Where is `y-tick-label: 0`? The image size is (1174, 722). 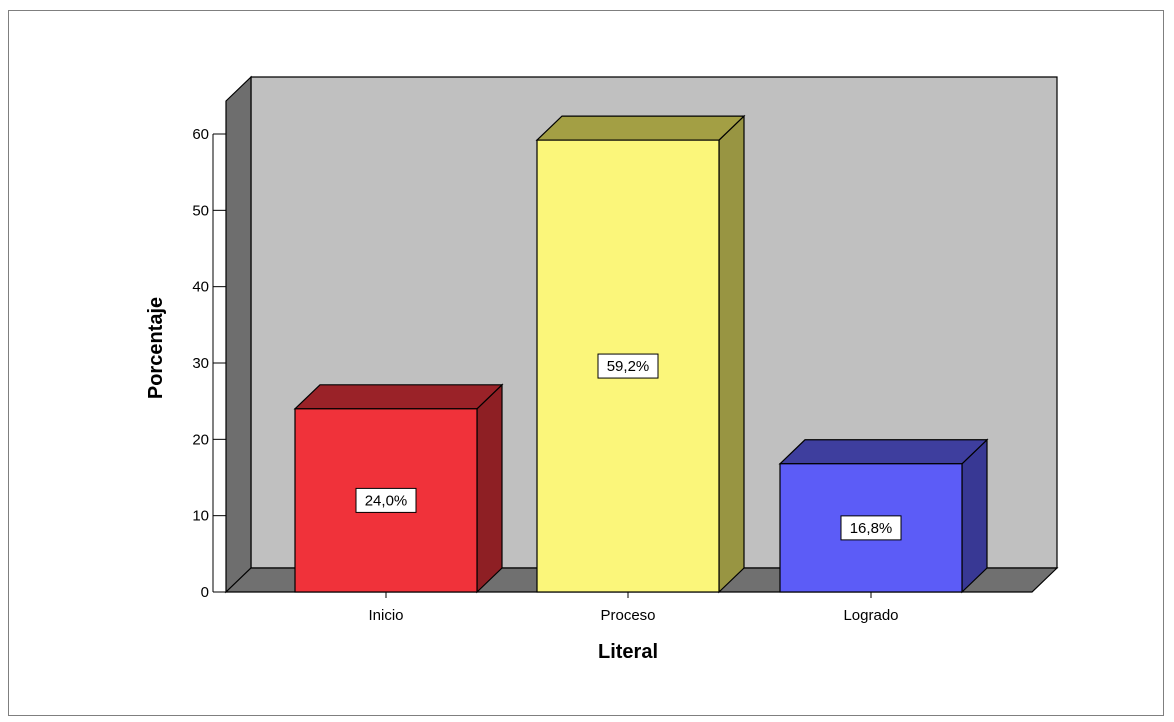
y-tick-label: 0 is located at coordinates (205, 592).